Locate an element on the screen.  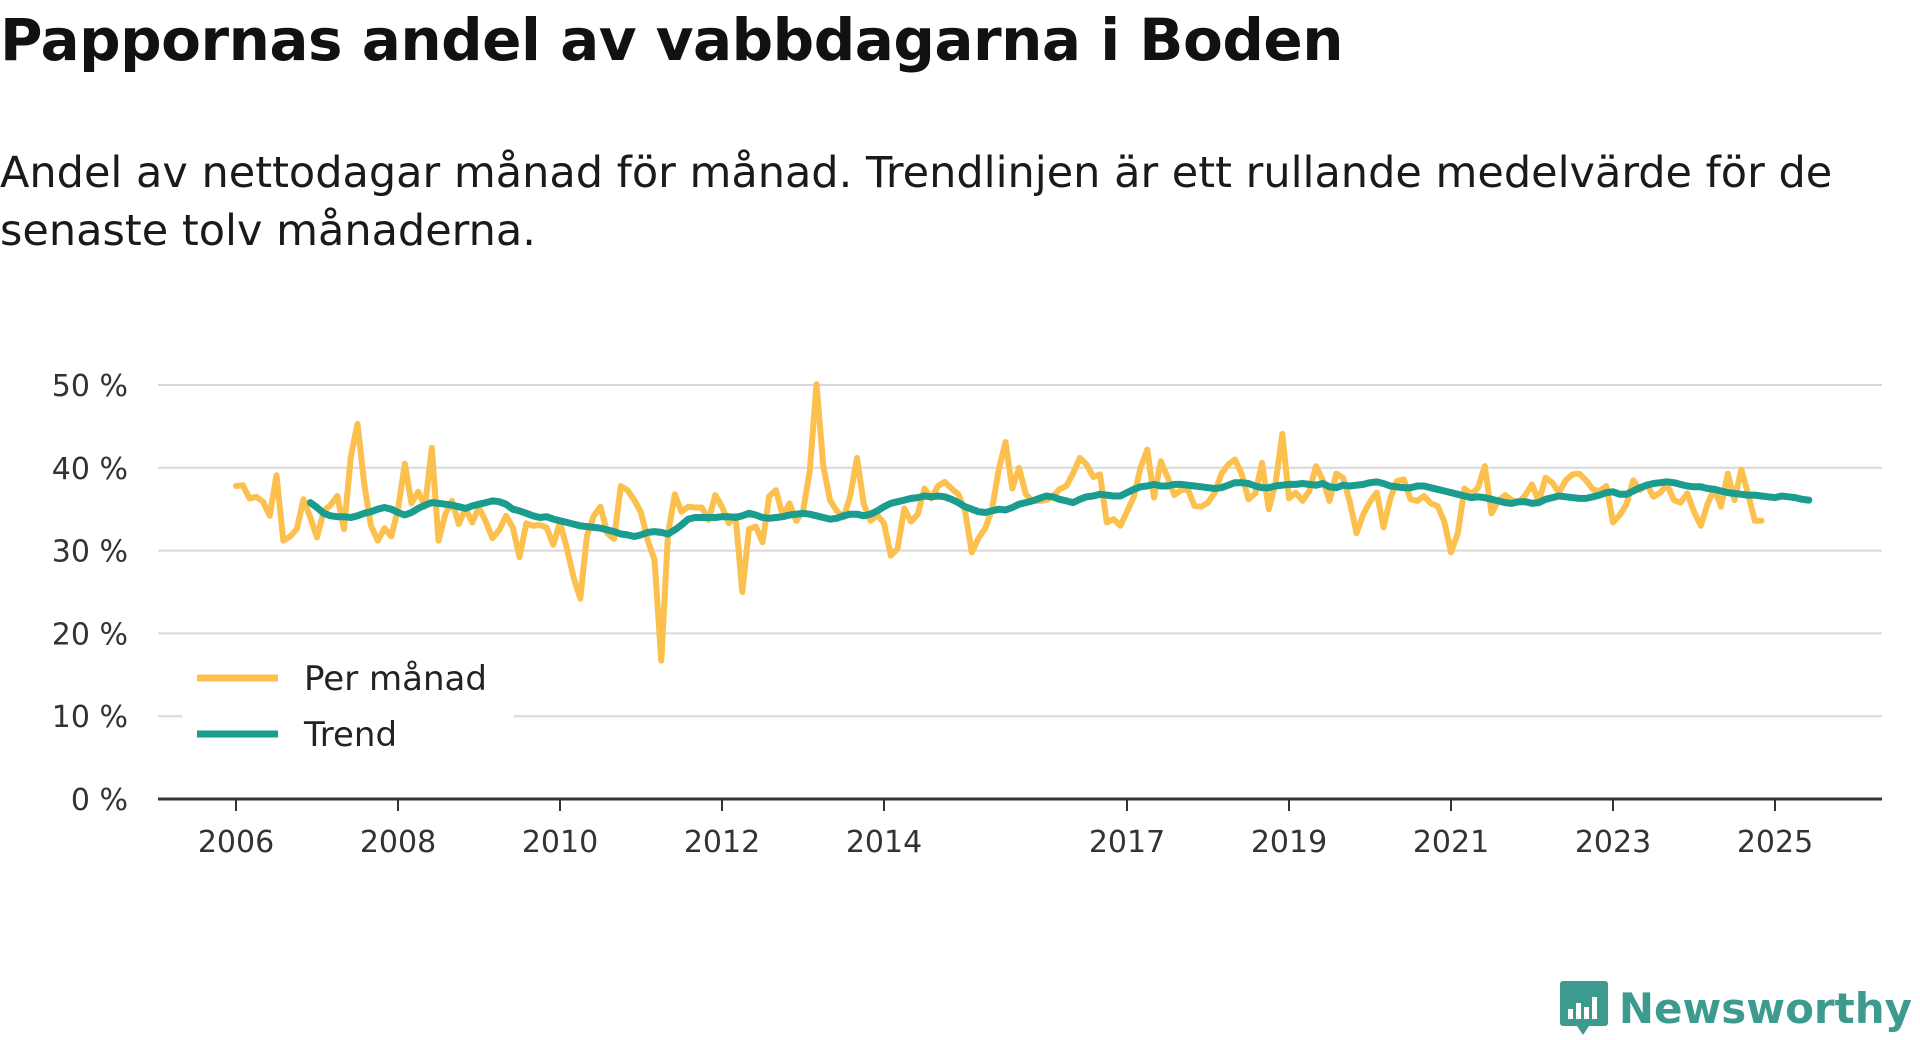
x-tick-label: 2021 is located at coordinates (1451, 842).